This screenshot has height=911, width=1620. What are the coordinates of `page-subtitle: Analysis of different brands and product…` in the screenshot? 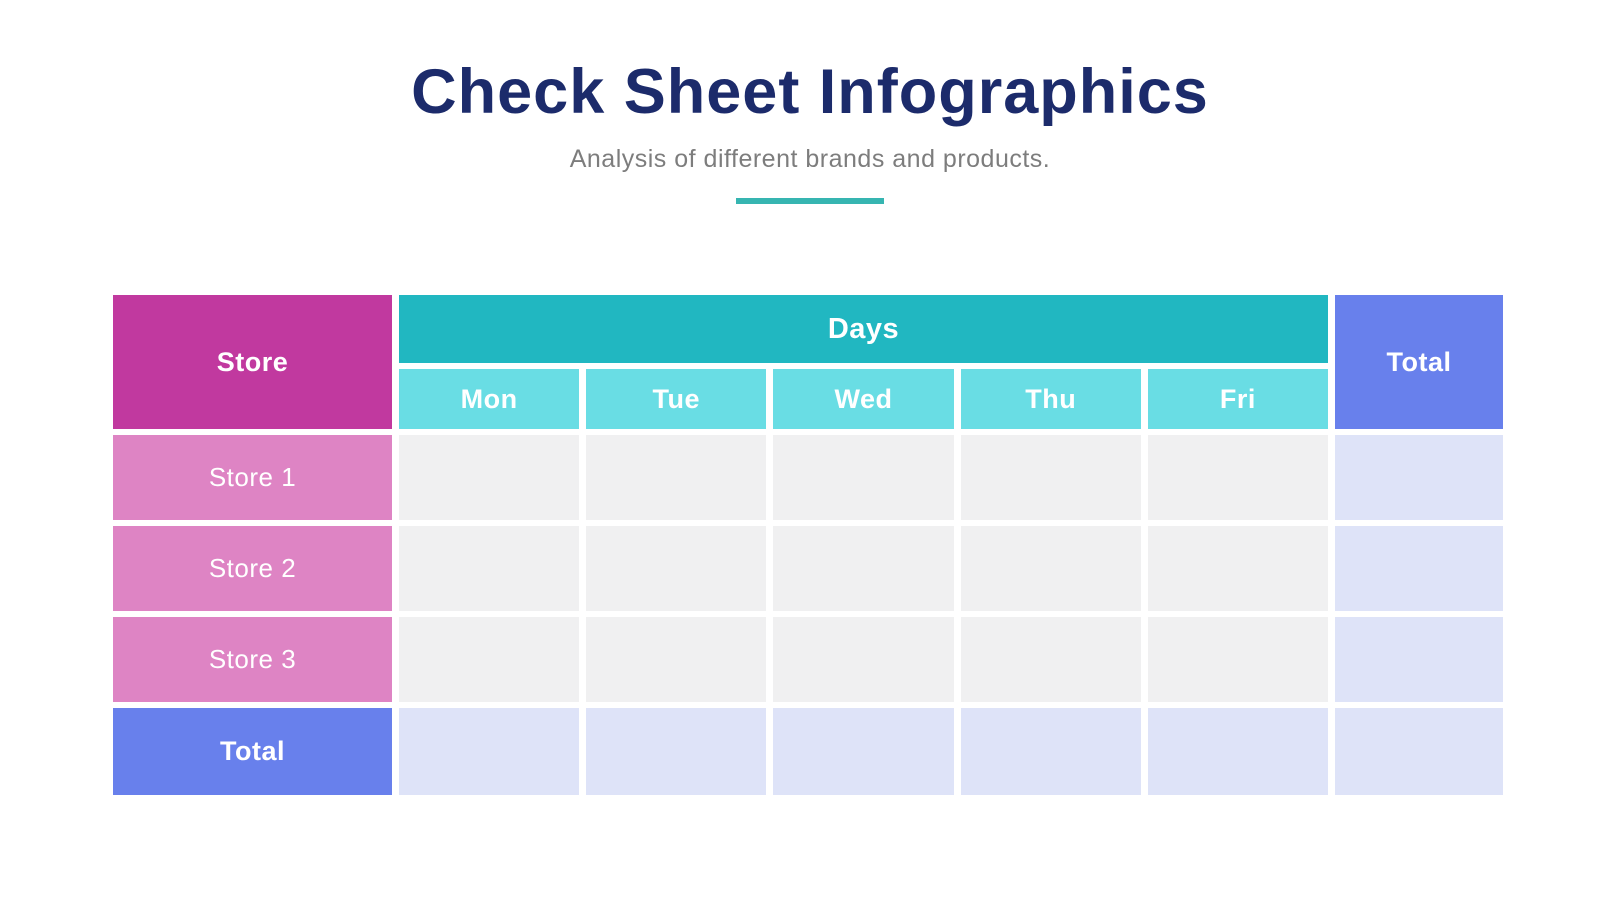 It's located at (810, 159).